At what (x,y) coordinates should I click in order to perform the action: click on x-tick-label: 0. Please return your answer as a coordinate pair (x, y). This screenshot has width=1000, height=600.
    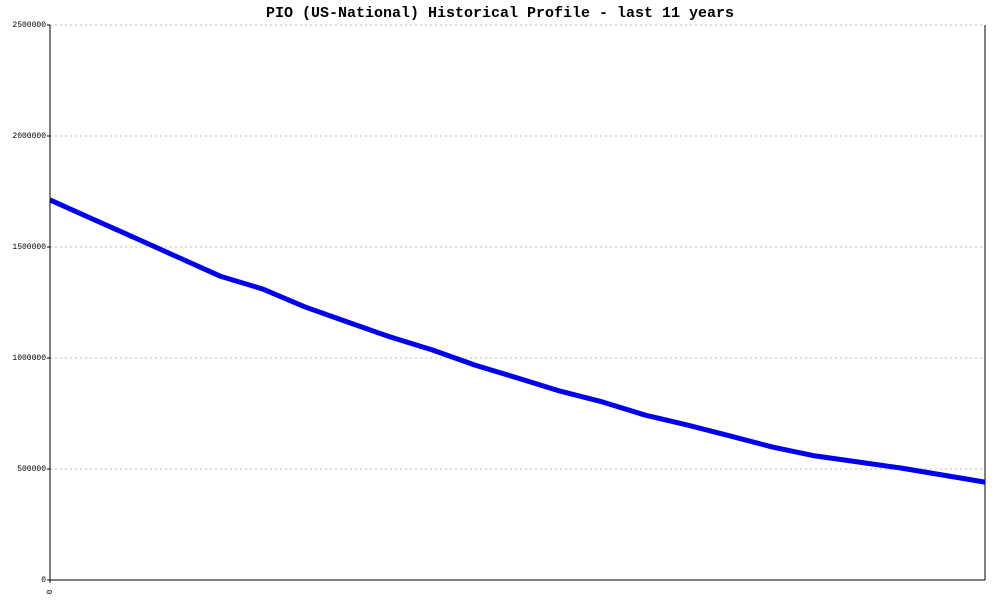
    Looking at the image, I should click on (50, 591).